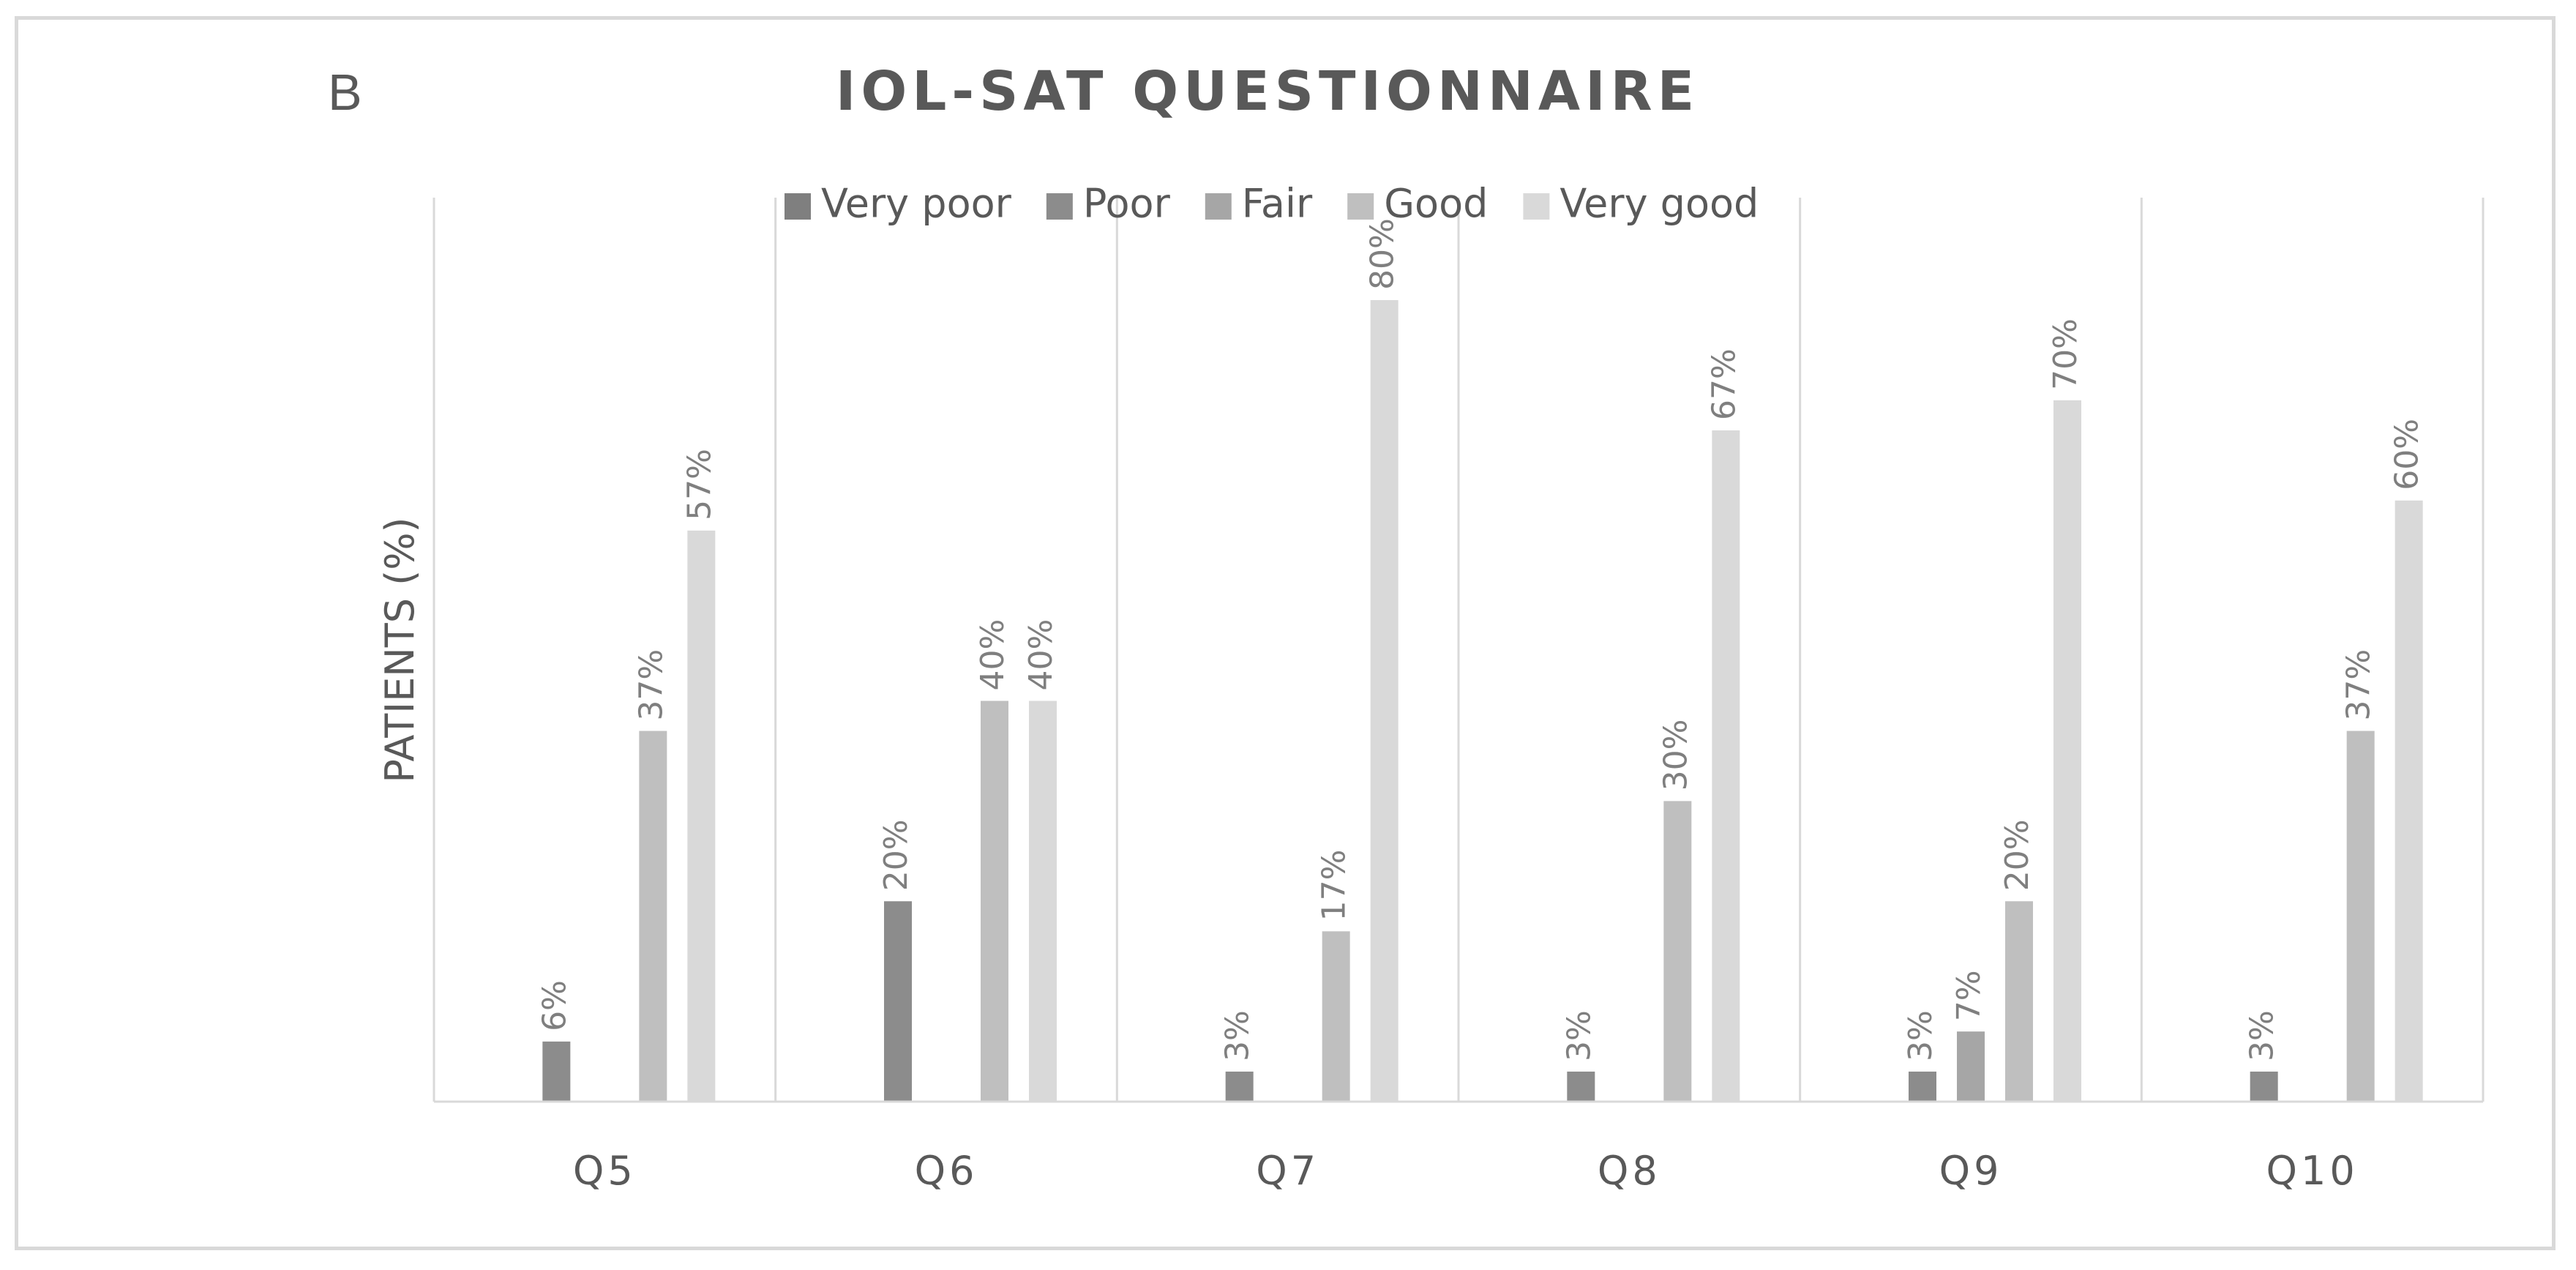 The height and width of the screenshot is (1270, 2576). What do you see at coordinates (2262, 1035) in the screenshot?
I see `data-label-poor-q10: 3%` at bounding box center [2262, 1035].